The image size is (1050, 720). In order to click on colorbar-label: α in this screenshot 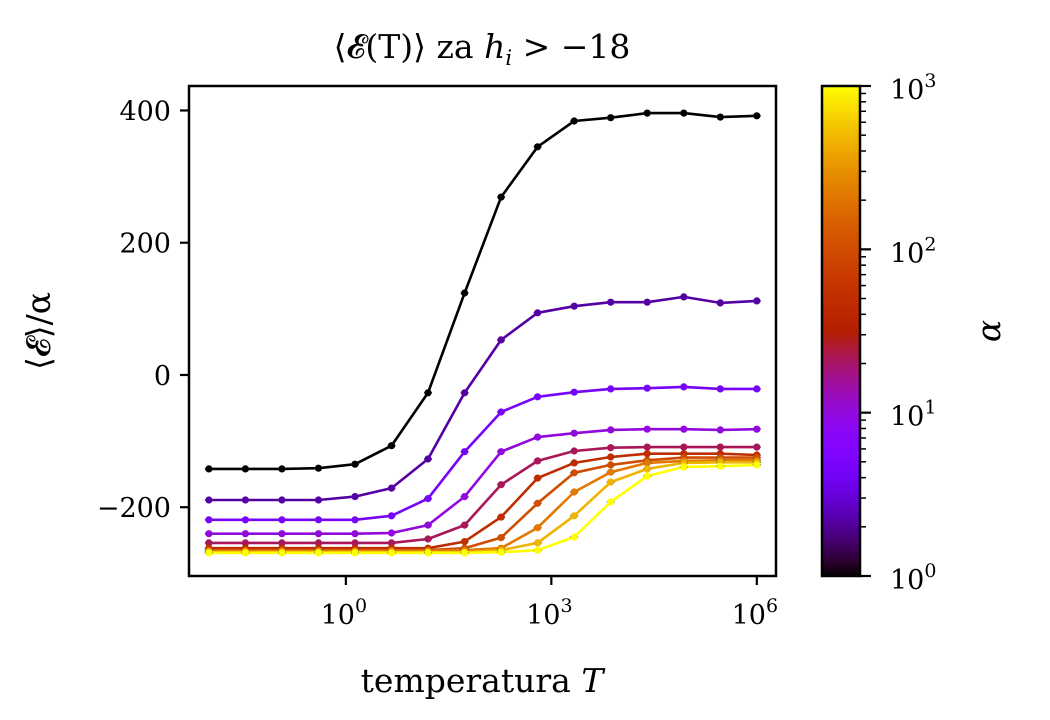, I will do `click(988, 331)`.